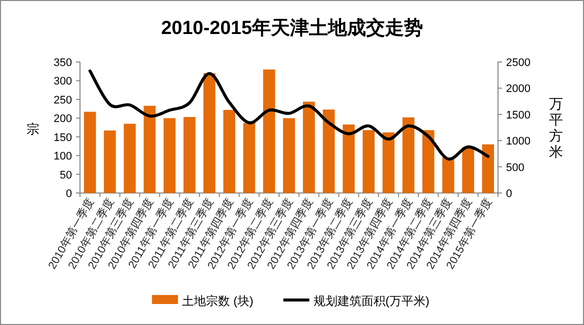  Describe the element at coordinates (556, 128) in the screenshot. I see `y2-axis-title: 万平方米` at that location.